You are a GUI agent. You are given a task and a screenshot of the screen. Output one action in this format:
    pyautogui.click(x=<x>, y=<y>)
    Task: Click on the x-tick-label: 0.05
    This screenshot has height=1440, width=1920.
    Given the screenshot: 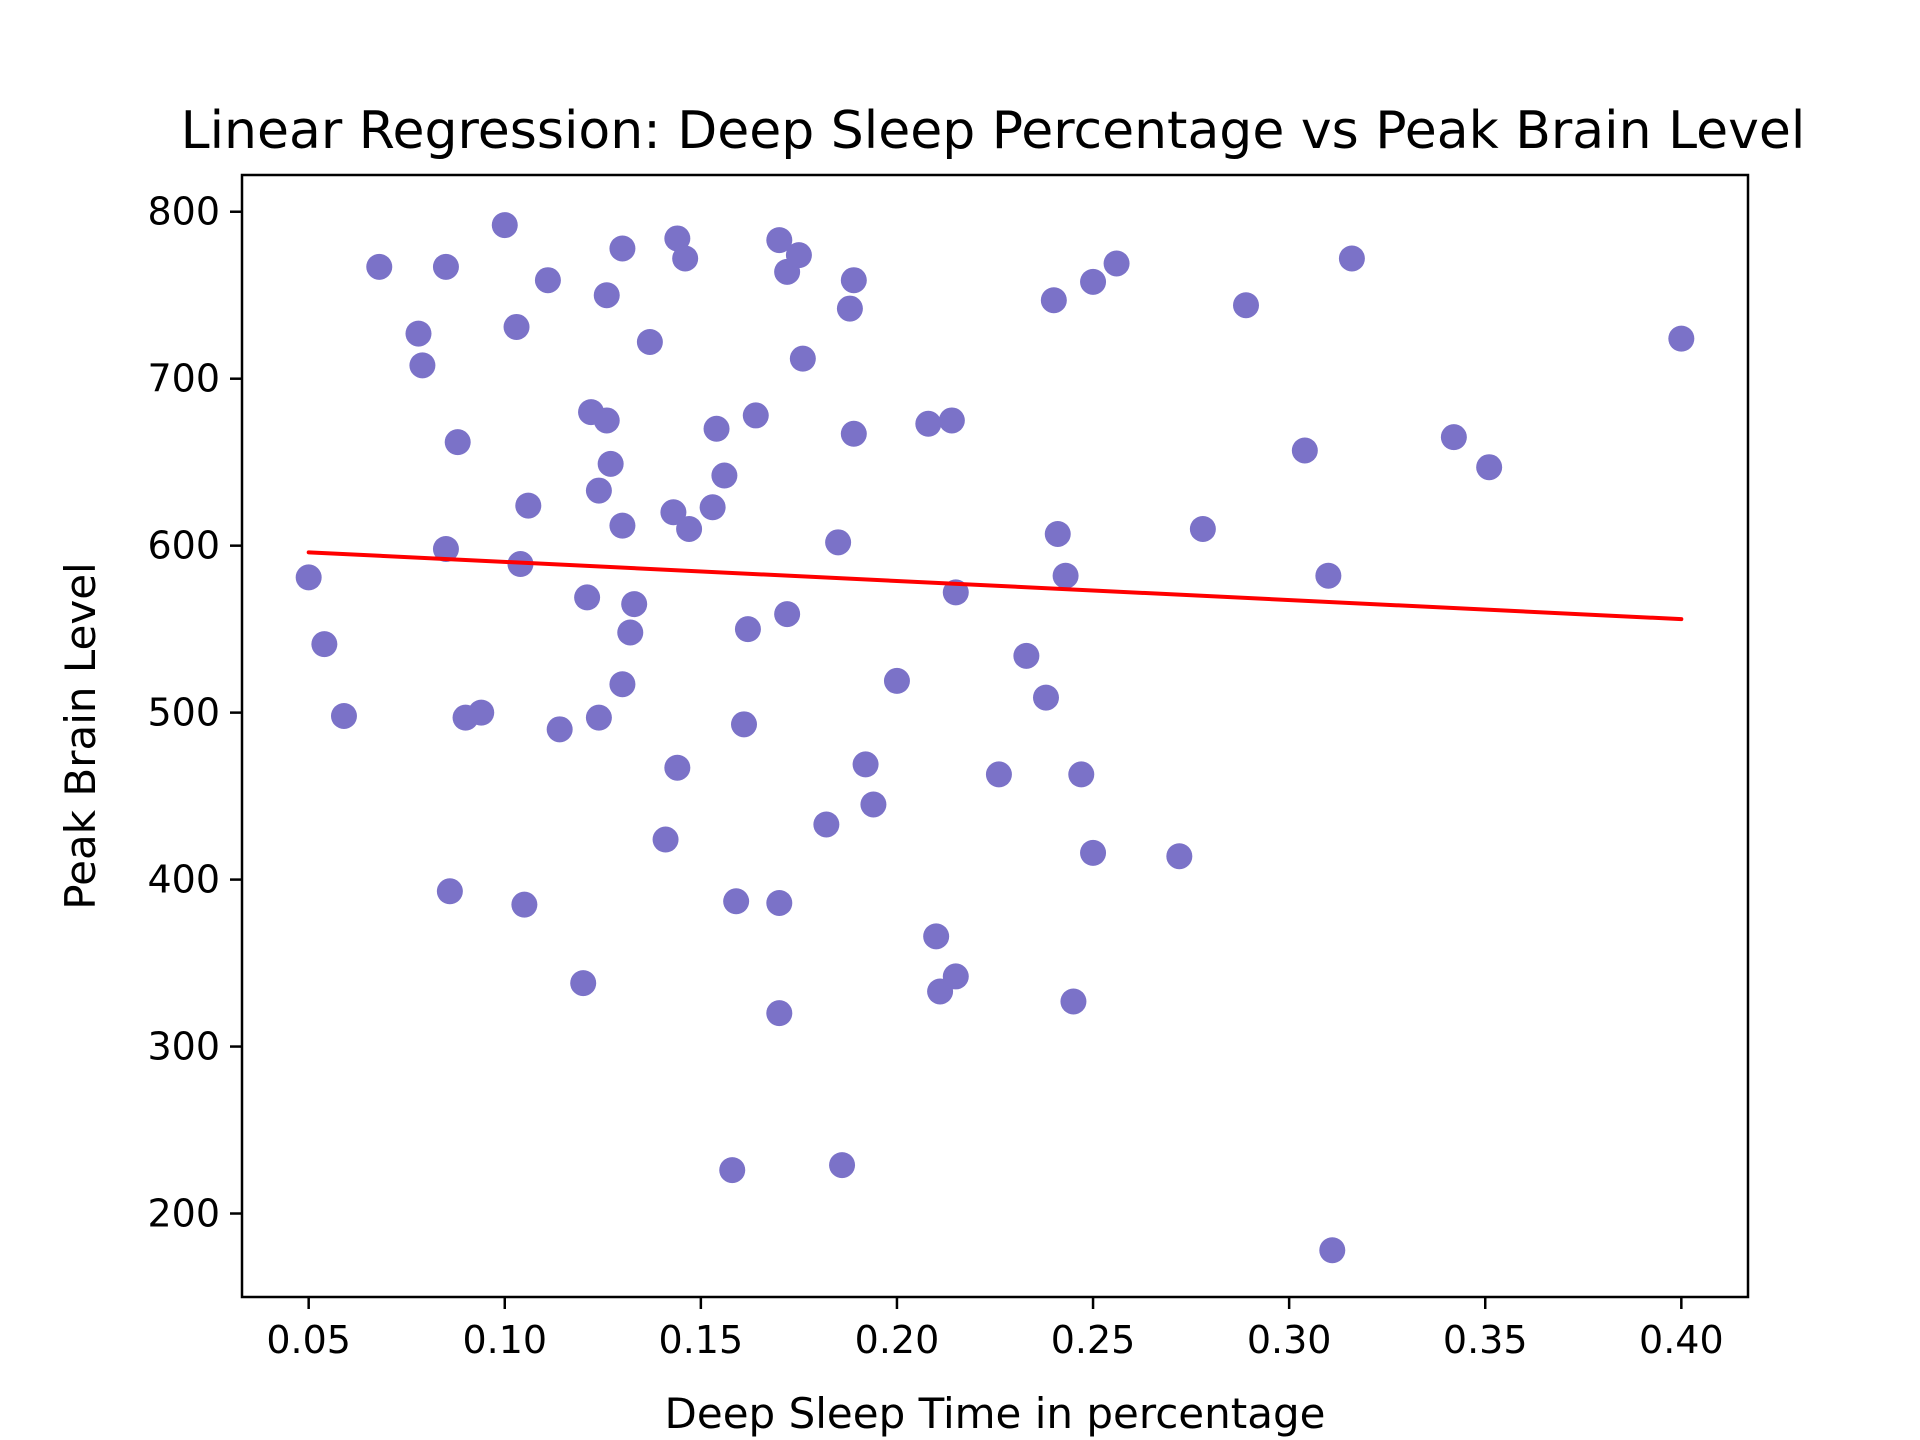 What is the action you would take?
    pyautogui.click(x=308, y=1340)
    